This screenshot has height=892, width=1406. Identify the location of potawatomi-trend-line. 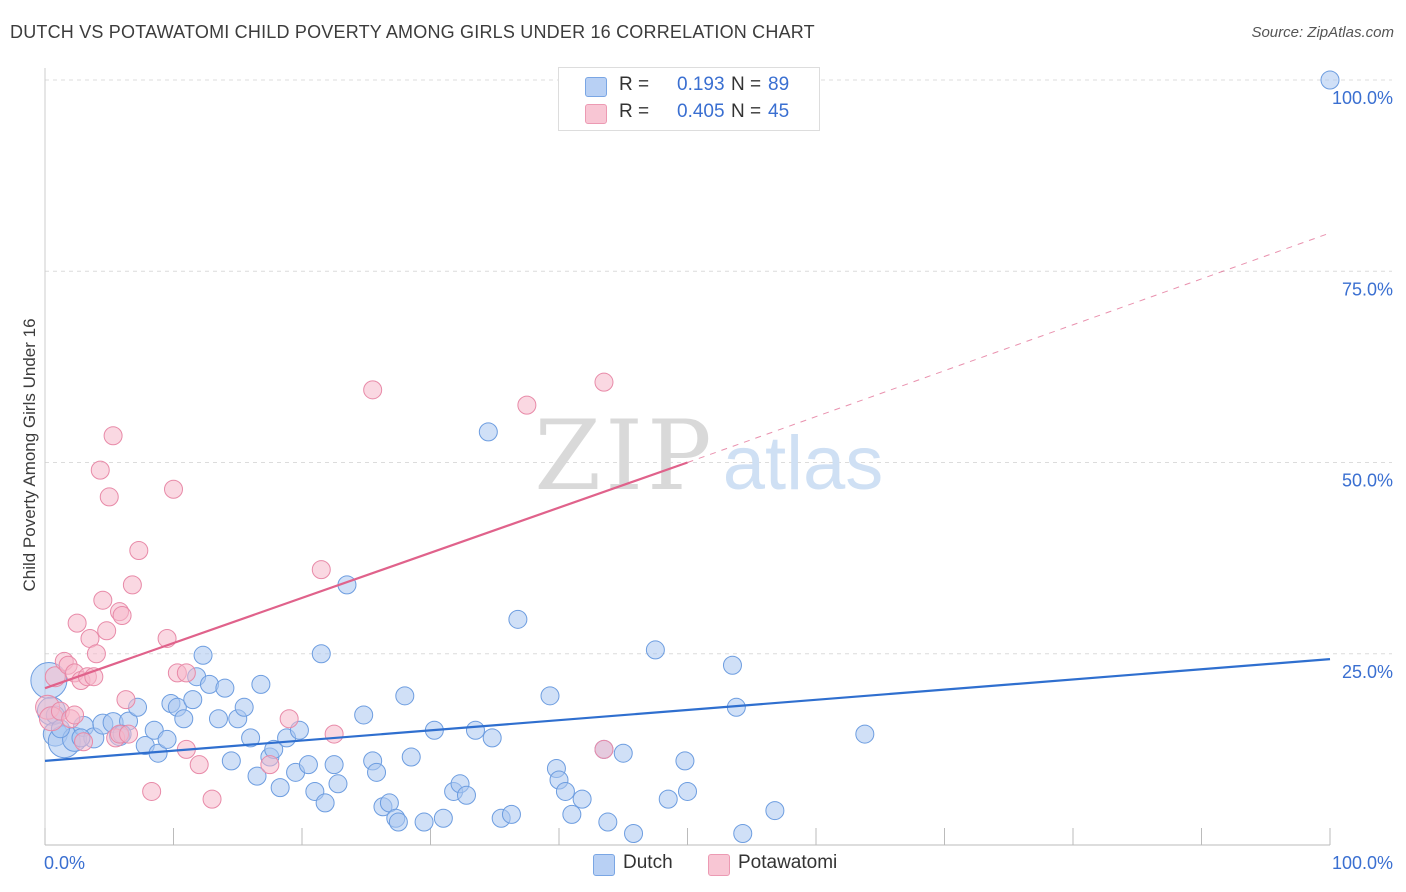
(366, 575).